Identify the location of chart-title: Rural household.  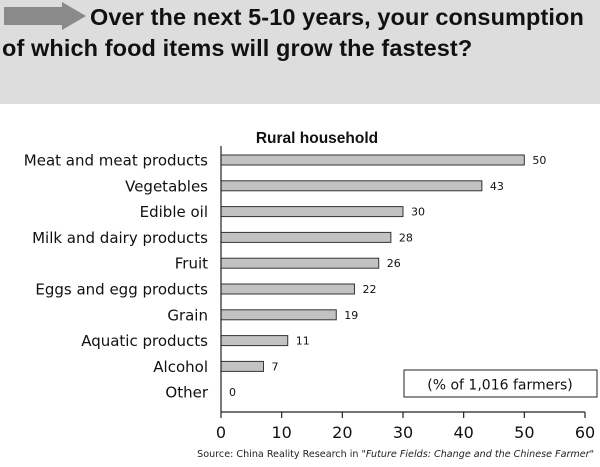
(317, 138).